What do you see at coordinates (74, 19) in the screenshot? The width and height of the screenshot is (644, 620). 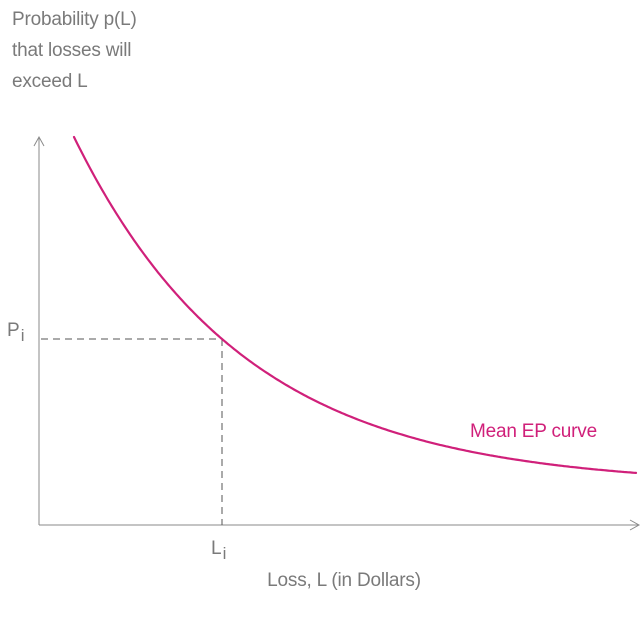 I see `y-axis-label-line-1: Probability p(L)` at bounding box center [74, 19].